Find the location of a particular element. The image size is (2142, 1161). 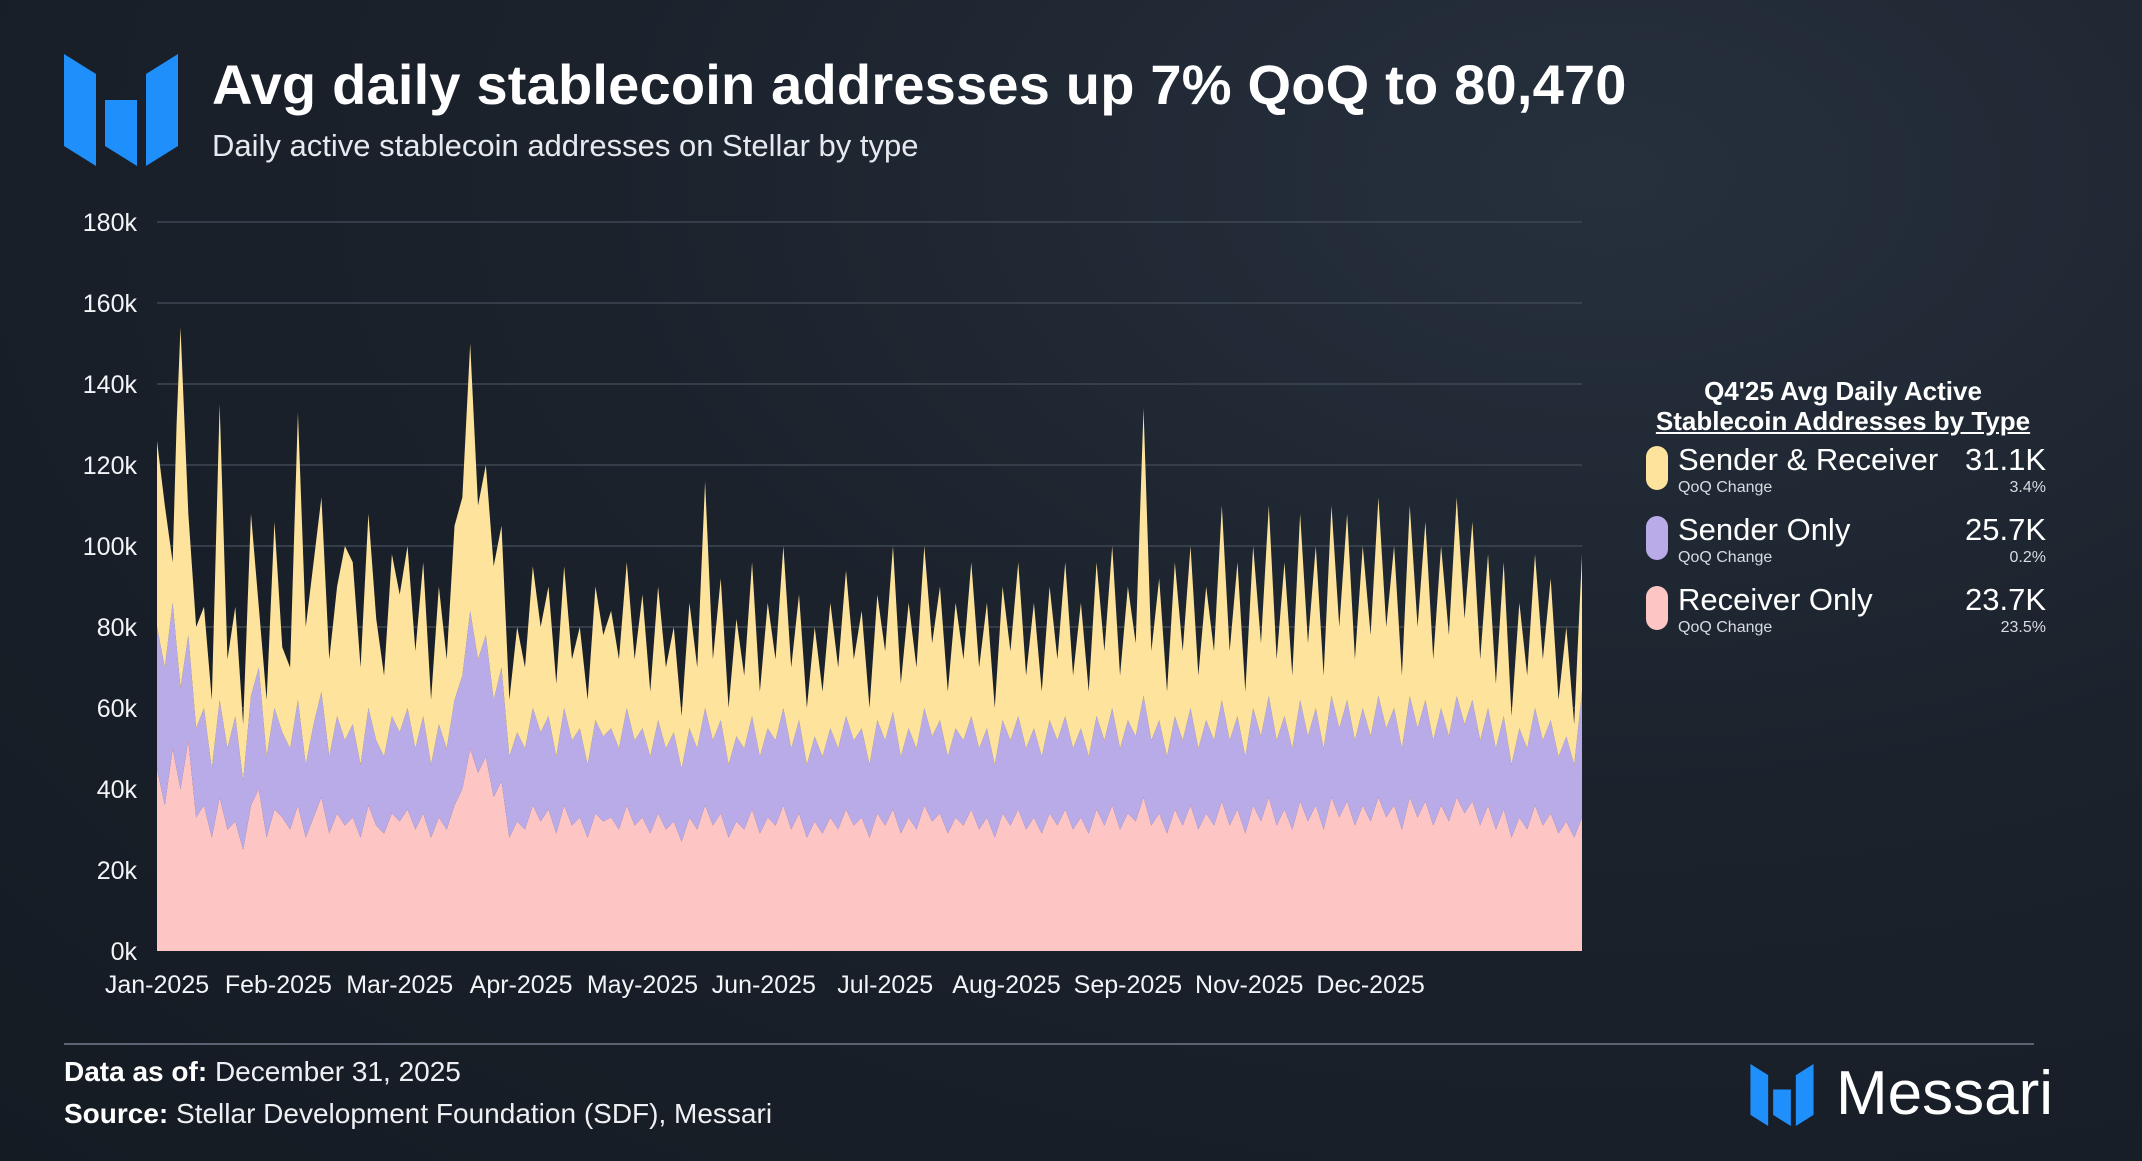

y-tick-label: 60k is located at coordinates (117, 709).